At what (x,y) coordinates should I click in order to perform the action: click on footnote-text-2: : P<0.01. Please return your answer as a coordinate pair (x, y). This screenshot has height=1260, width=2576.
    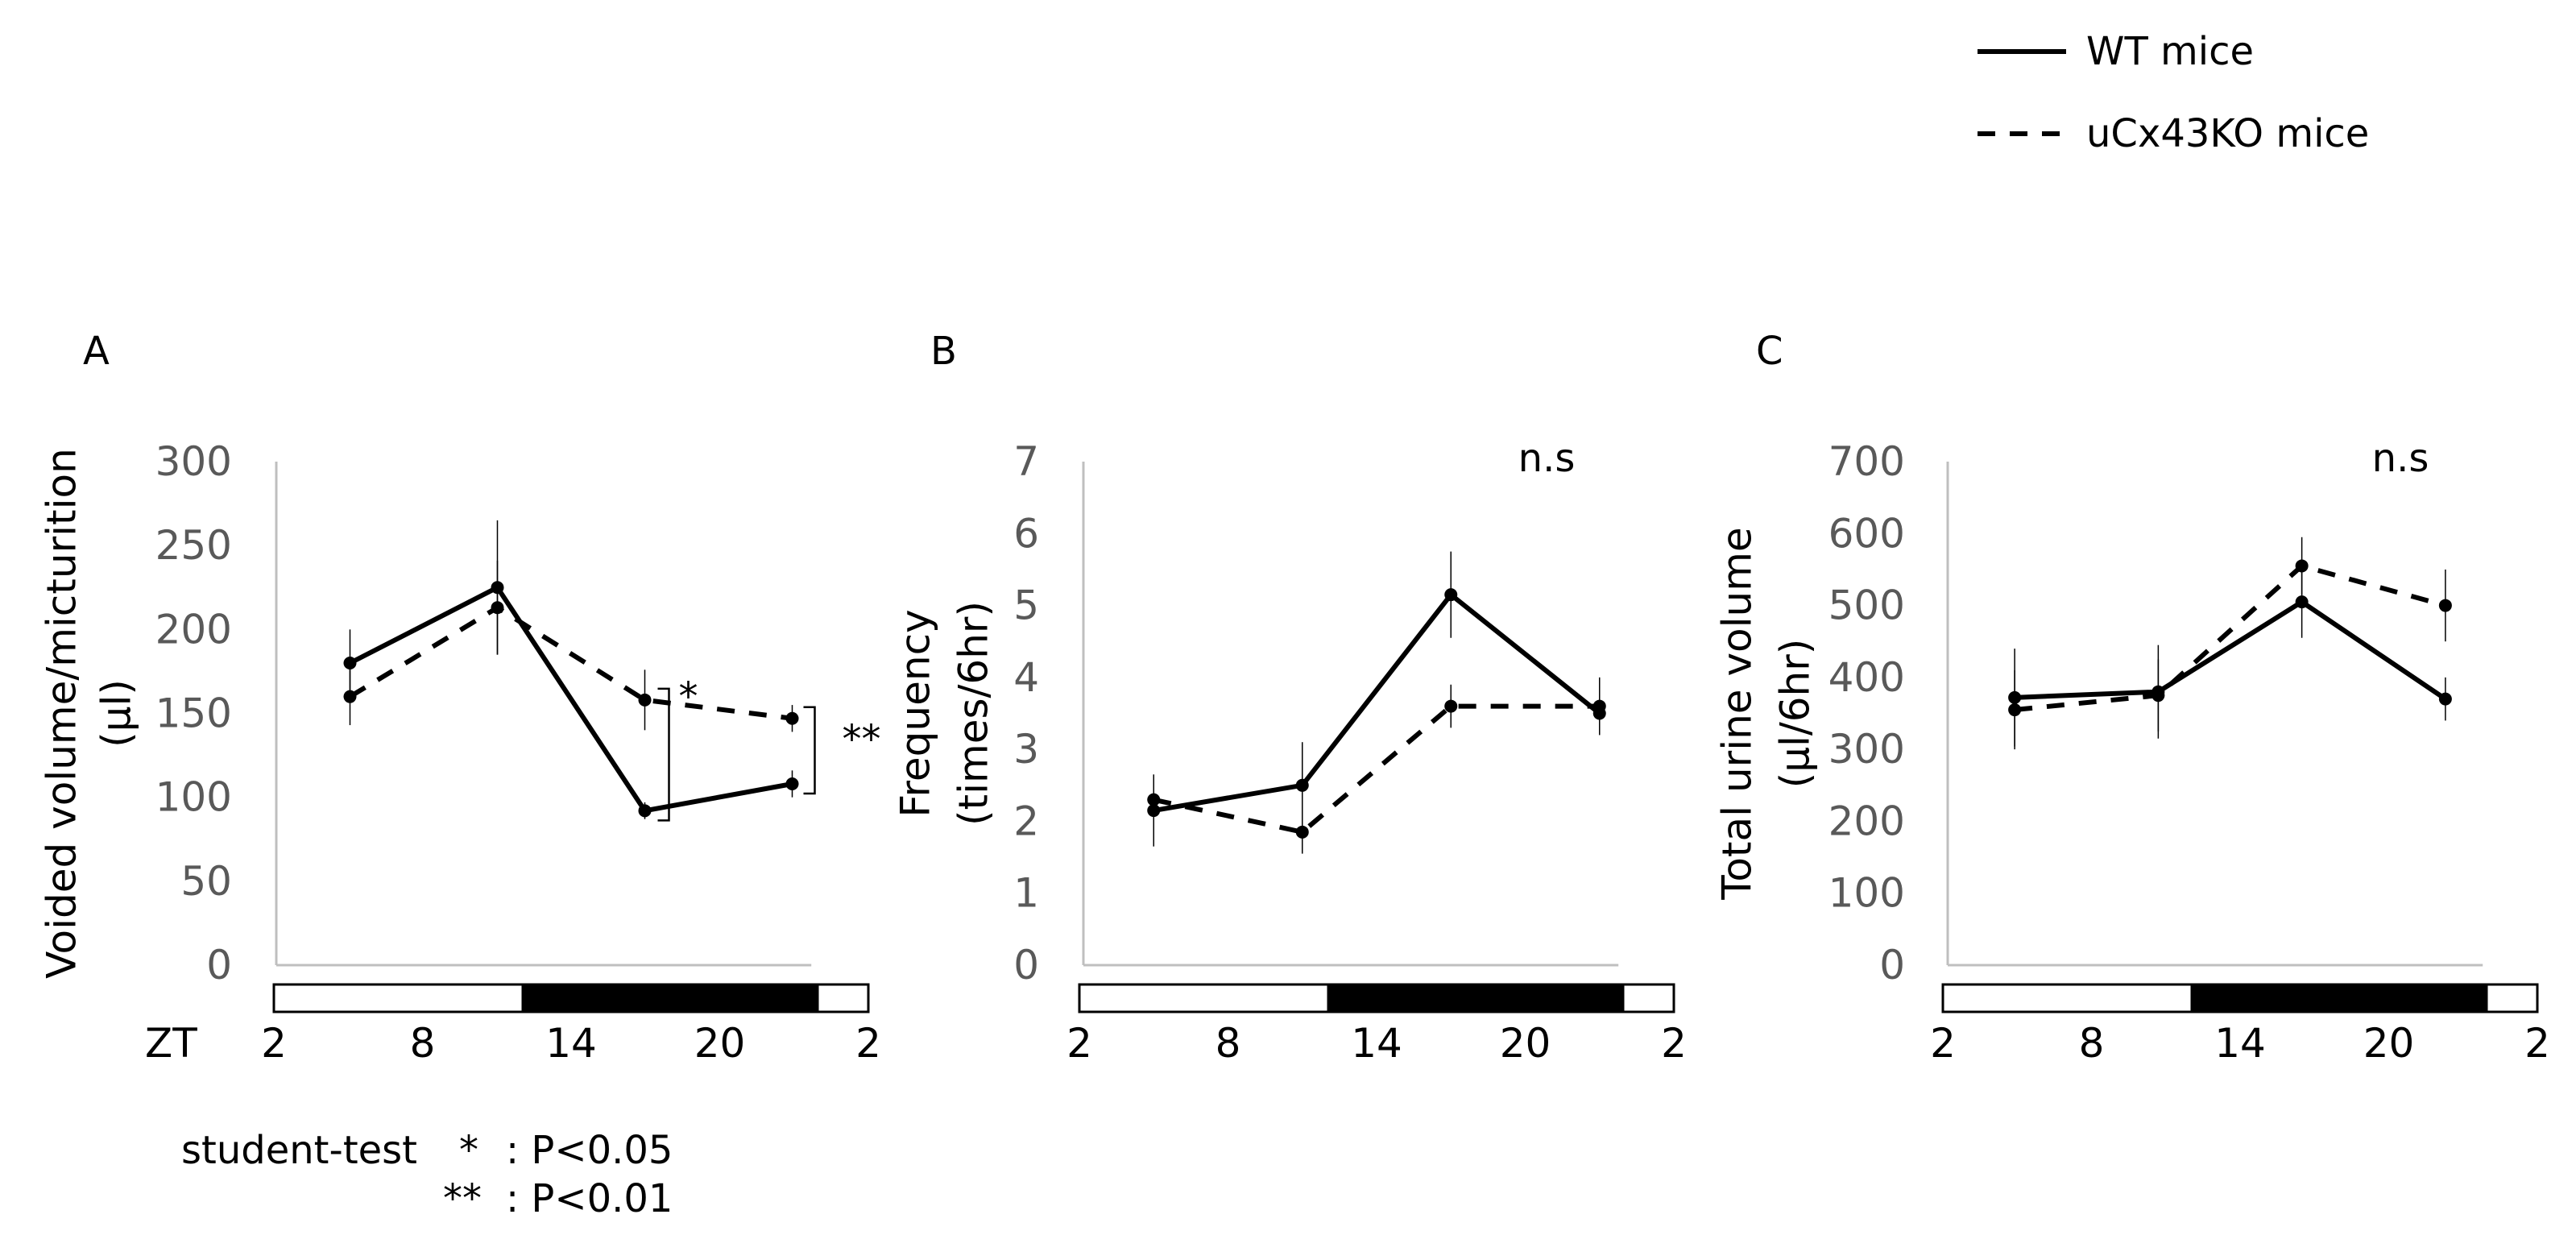
    Looking at the image, I should click on (589, 1198).